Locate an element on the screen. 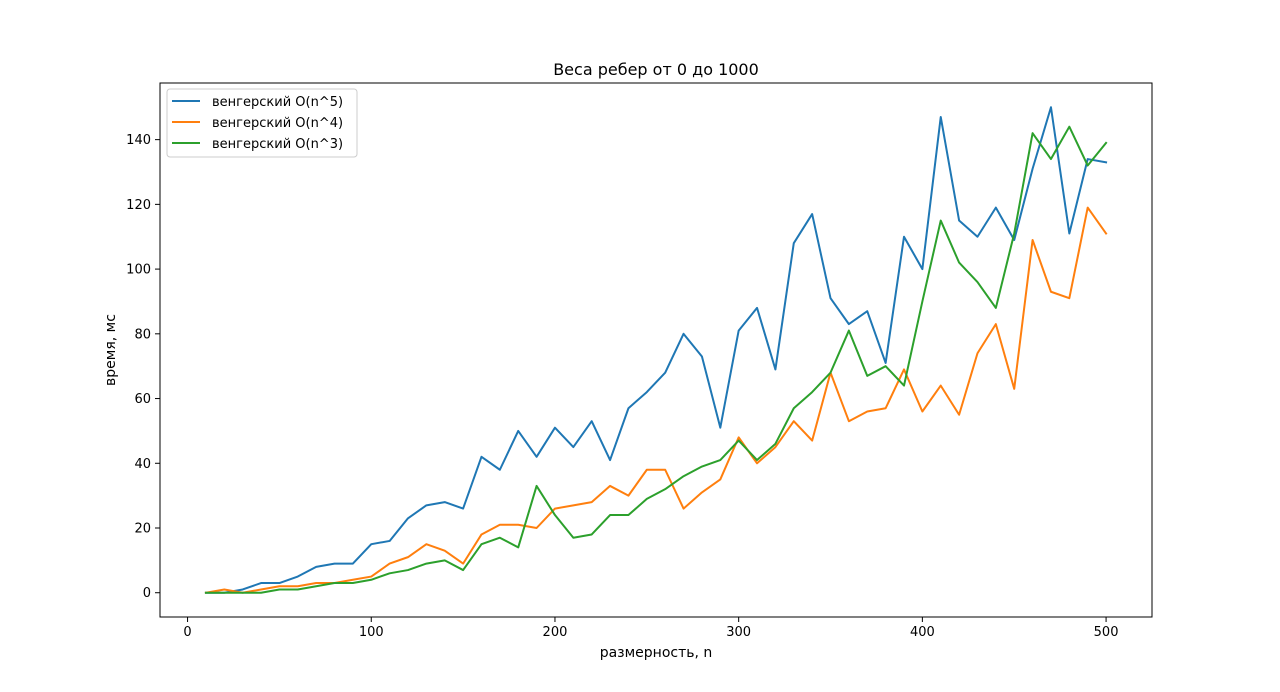 The image size is (1280, 692). y-tick-label: 100 is located at coordinates (138, 270).